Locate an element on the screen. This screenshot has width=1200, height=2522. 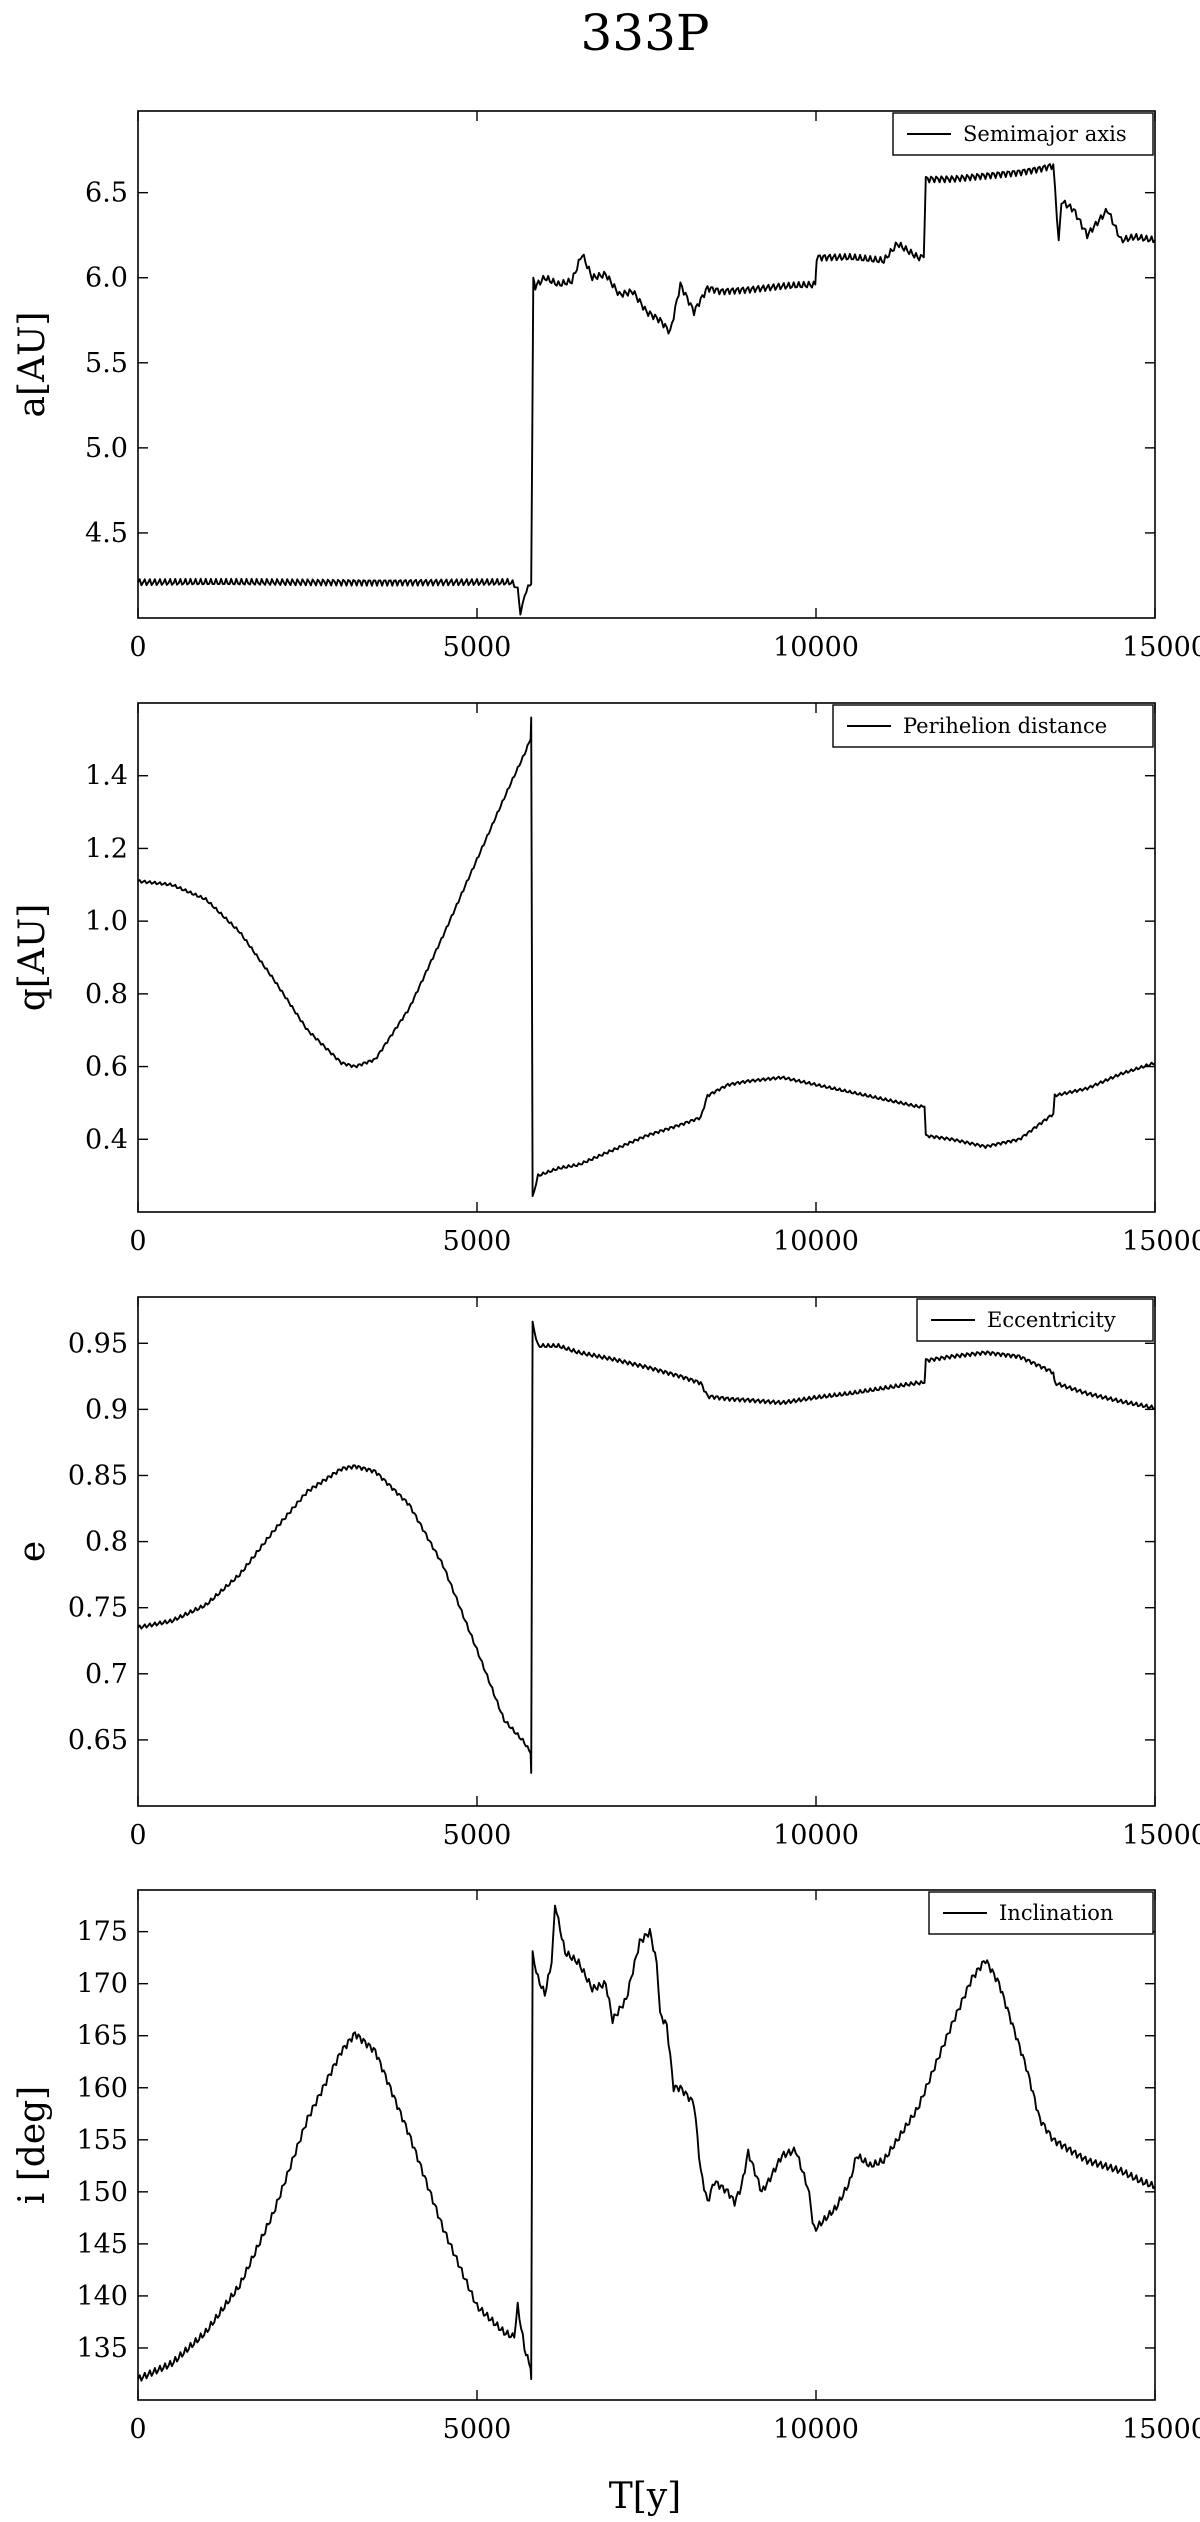
y-tick-label: 6.5 is located at coordinates (106, 193).